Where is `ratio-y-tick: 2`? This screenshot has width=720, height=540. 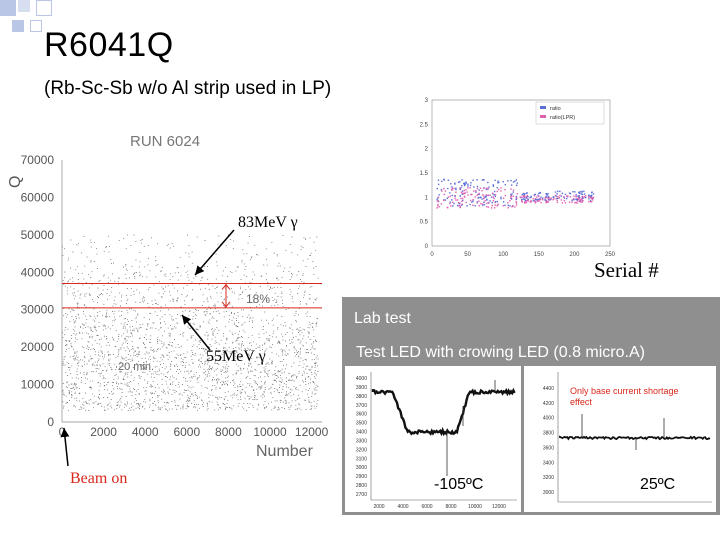 ratio-y-tick: 2 is located at coordinates (427, 150).